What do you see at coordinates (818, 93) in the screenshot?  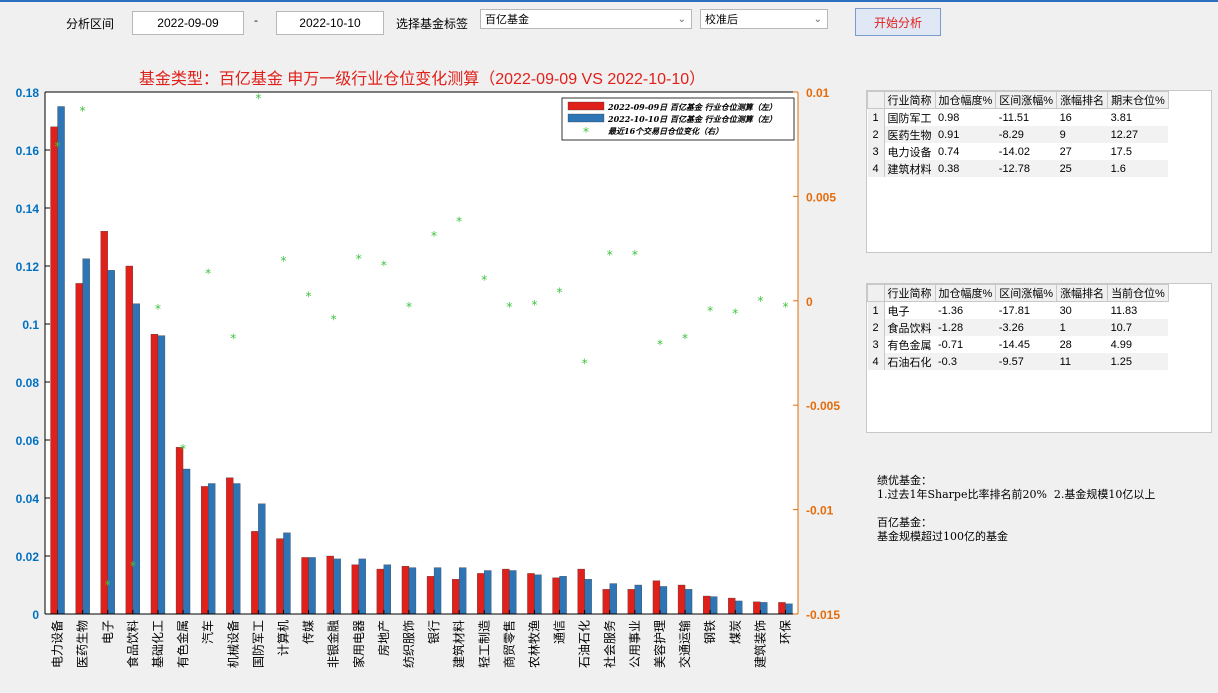 I see `right-tick-label: 0.01` at bounding box center [818, 93].